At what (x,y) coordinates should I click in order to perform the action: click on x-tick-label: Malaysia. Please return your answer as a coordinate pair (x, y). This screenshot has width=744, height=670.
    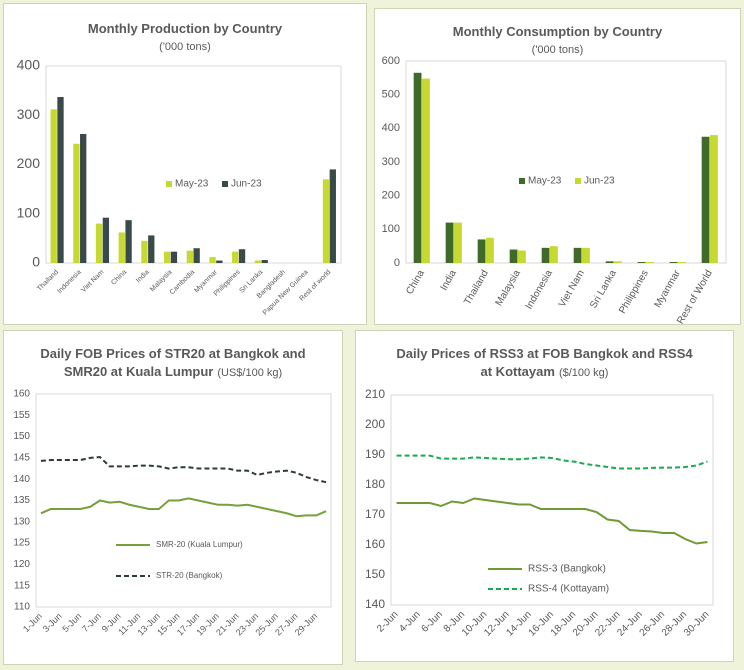
    Looking at the image, I should click on (508, 288).